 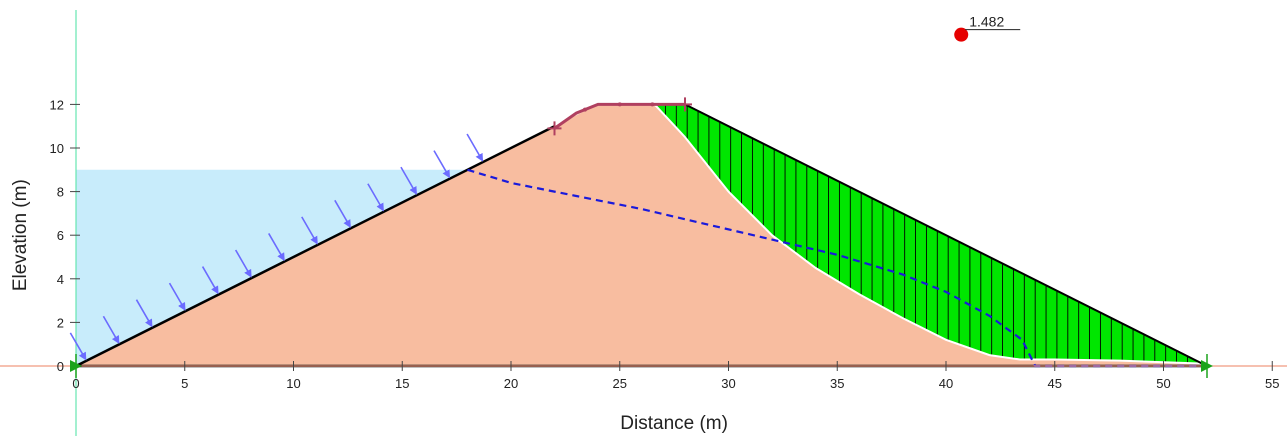 I want to click on x-tick-label: 50, so click(x=1163, y=383).